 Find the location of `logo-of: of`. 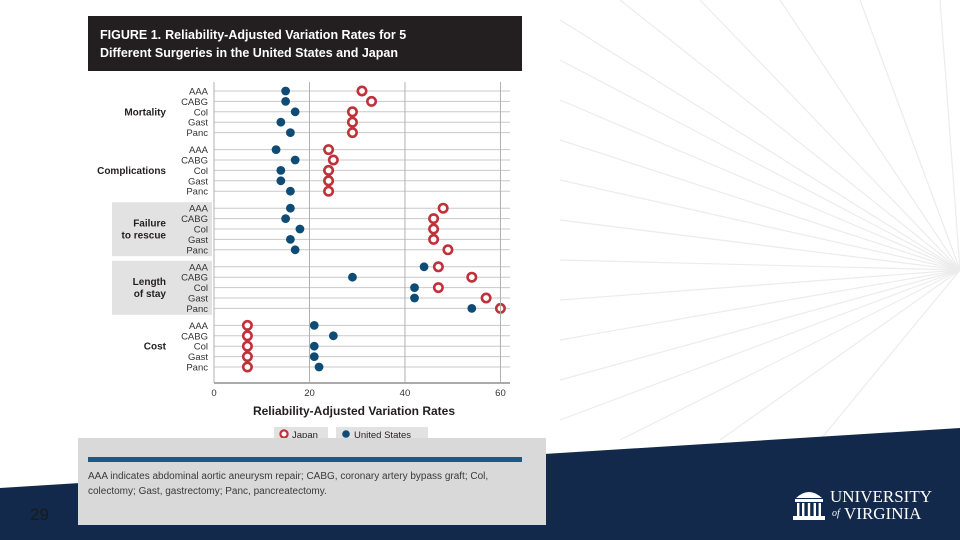

logo-of: of is located at coordinates (836, 513).